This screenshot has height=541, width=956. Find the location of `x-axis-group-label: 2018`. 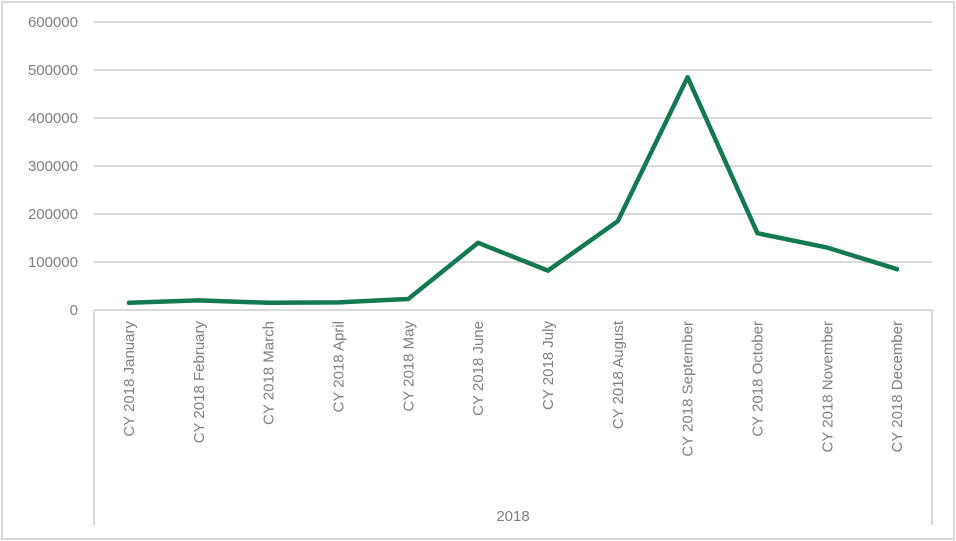

x-axis-group-label: 2018 is located at coordinates (512, 516).